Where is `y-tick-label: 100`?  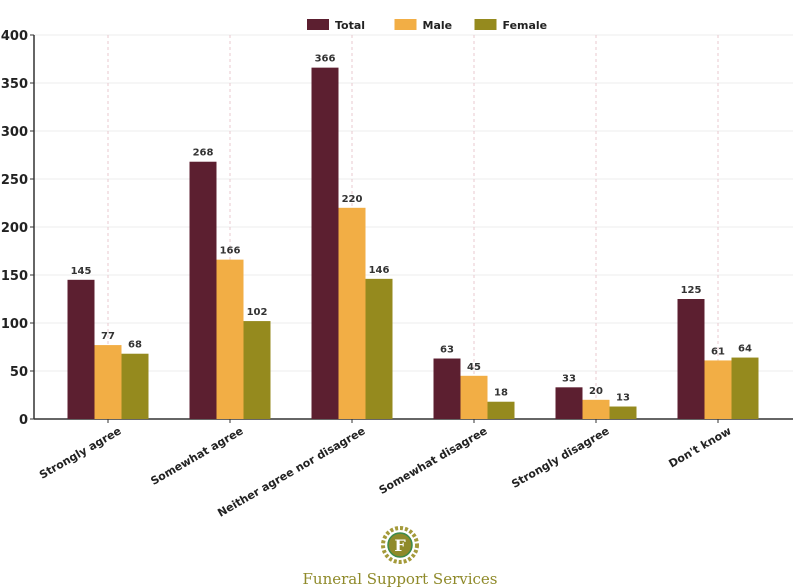
y-tick-label: 100 is located at coordinates (14, 324).